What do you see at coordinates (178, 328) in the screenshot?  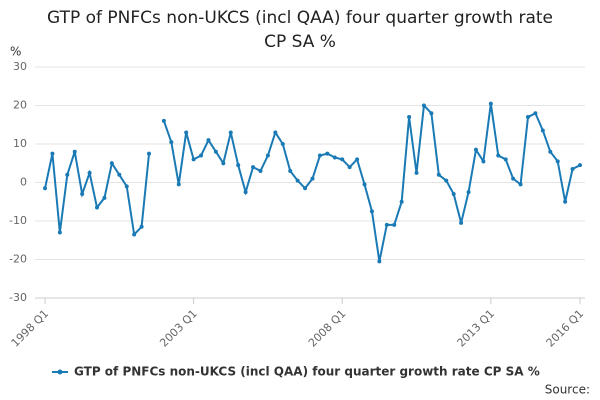 I see `x-tick-label: 2003 Q1` at bounding box center [178, 328].